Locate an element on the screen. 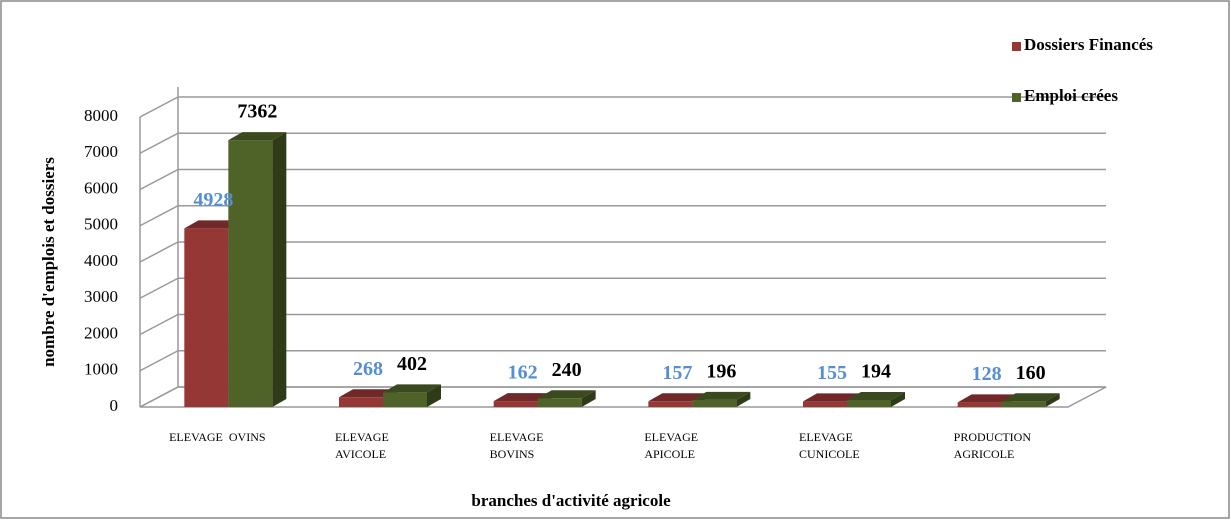  x-tick-label: ELEVAGE APICOLE is located at coordinates (671, 445).